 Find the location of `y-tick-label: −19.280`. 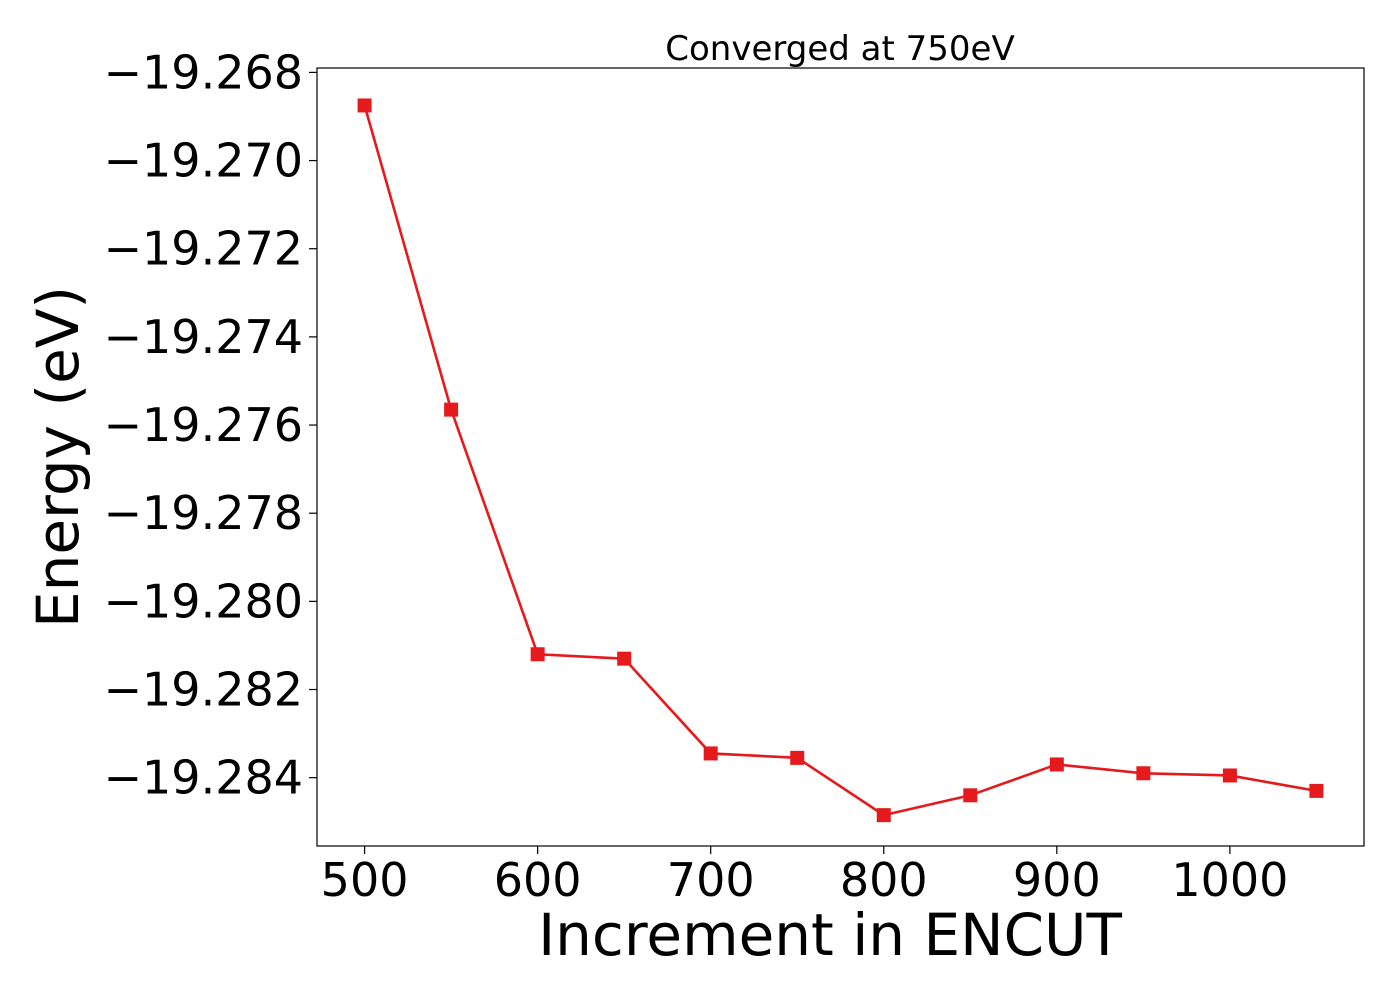

y-tick-label: −19.280 is located at coordinates (204, 601).